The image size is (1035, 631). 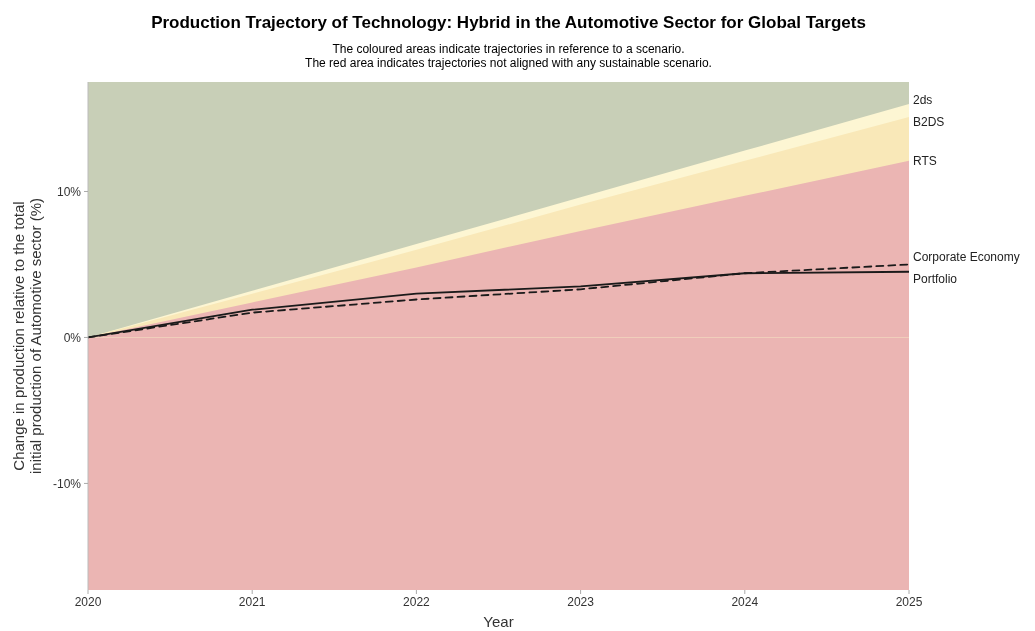 What do you see at coordinates (745, 602) in the screenshot?
I see `x-tick-label: 2024` at bounding box center [745, 602].